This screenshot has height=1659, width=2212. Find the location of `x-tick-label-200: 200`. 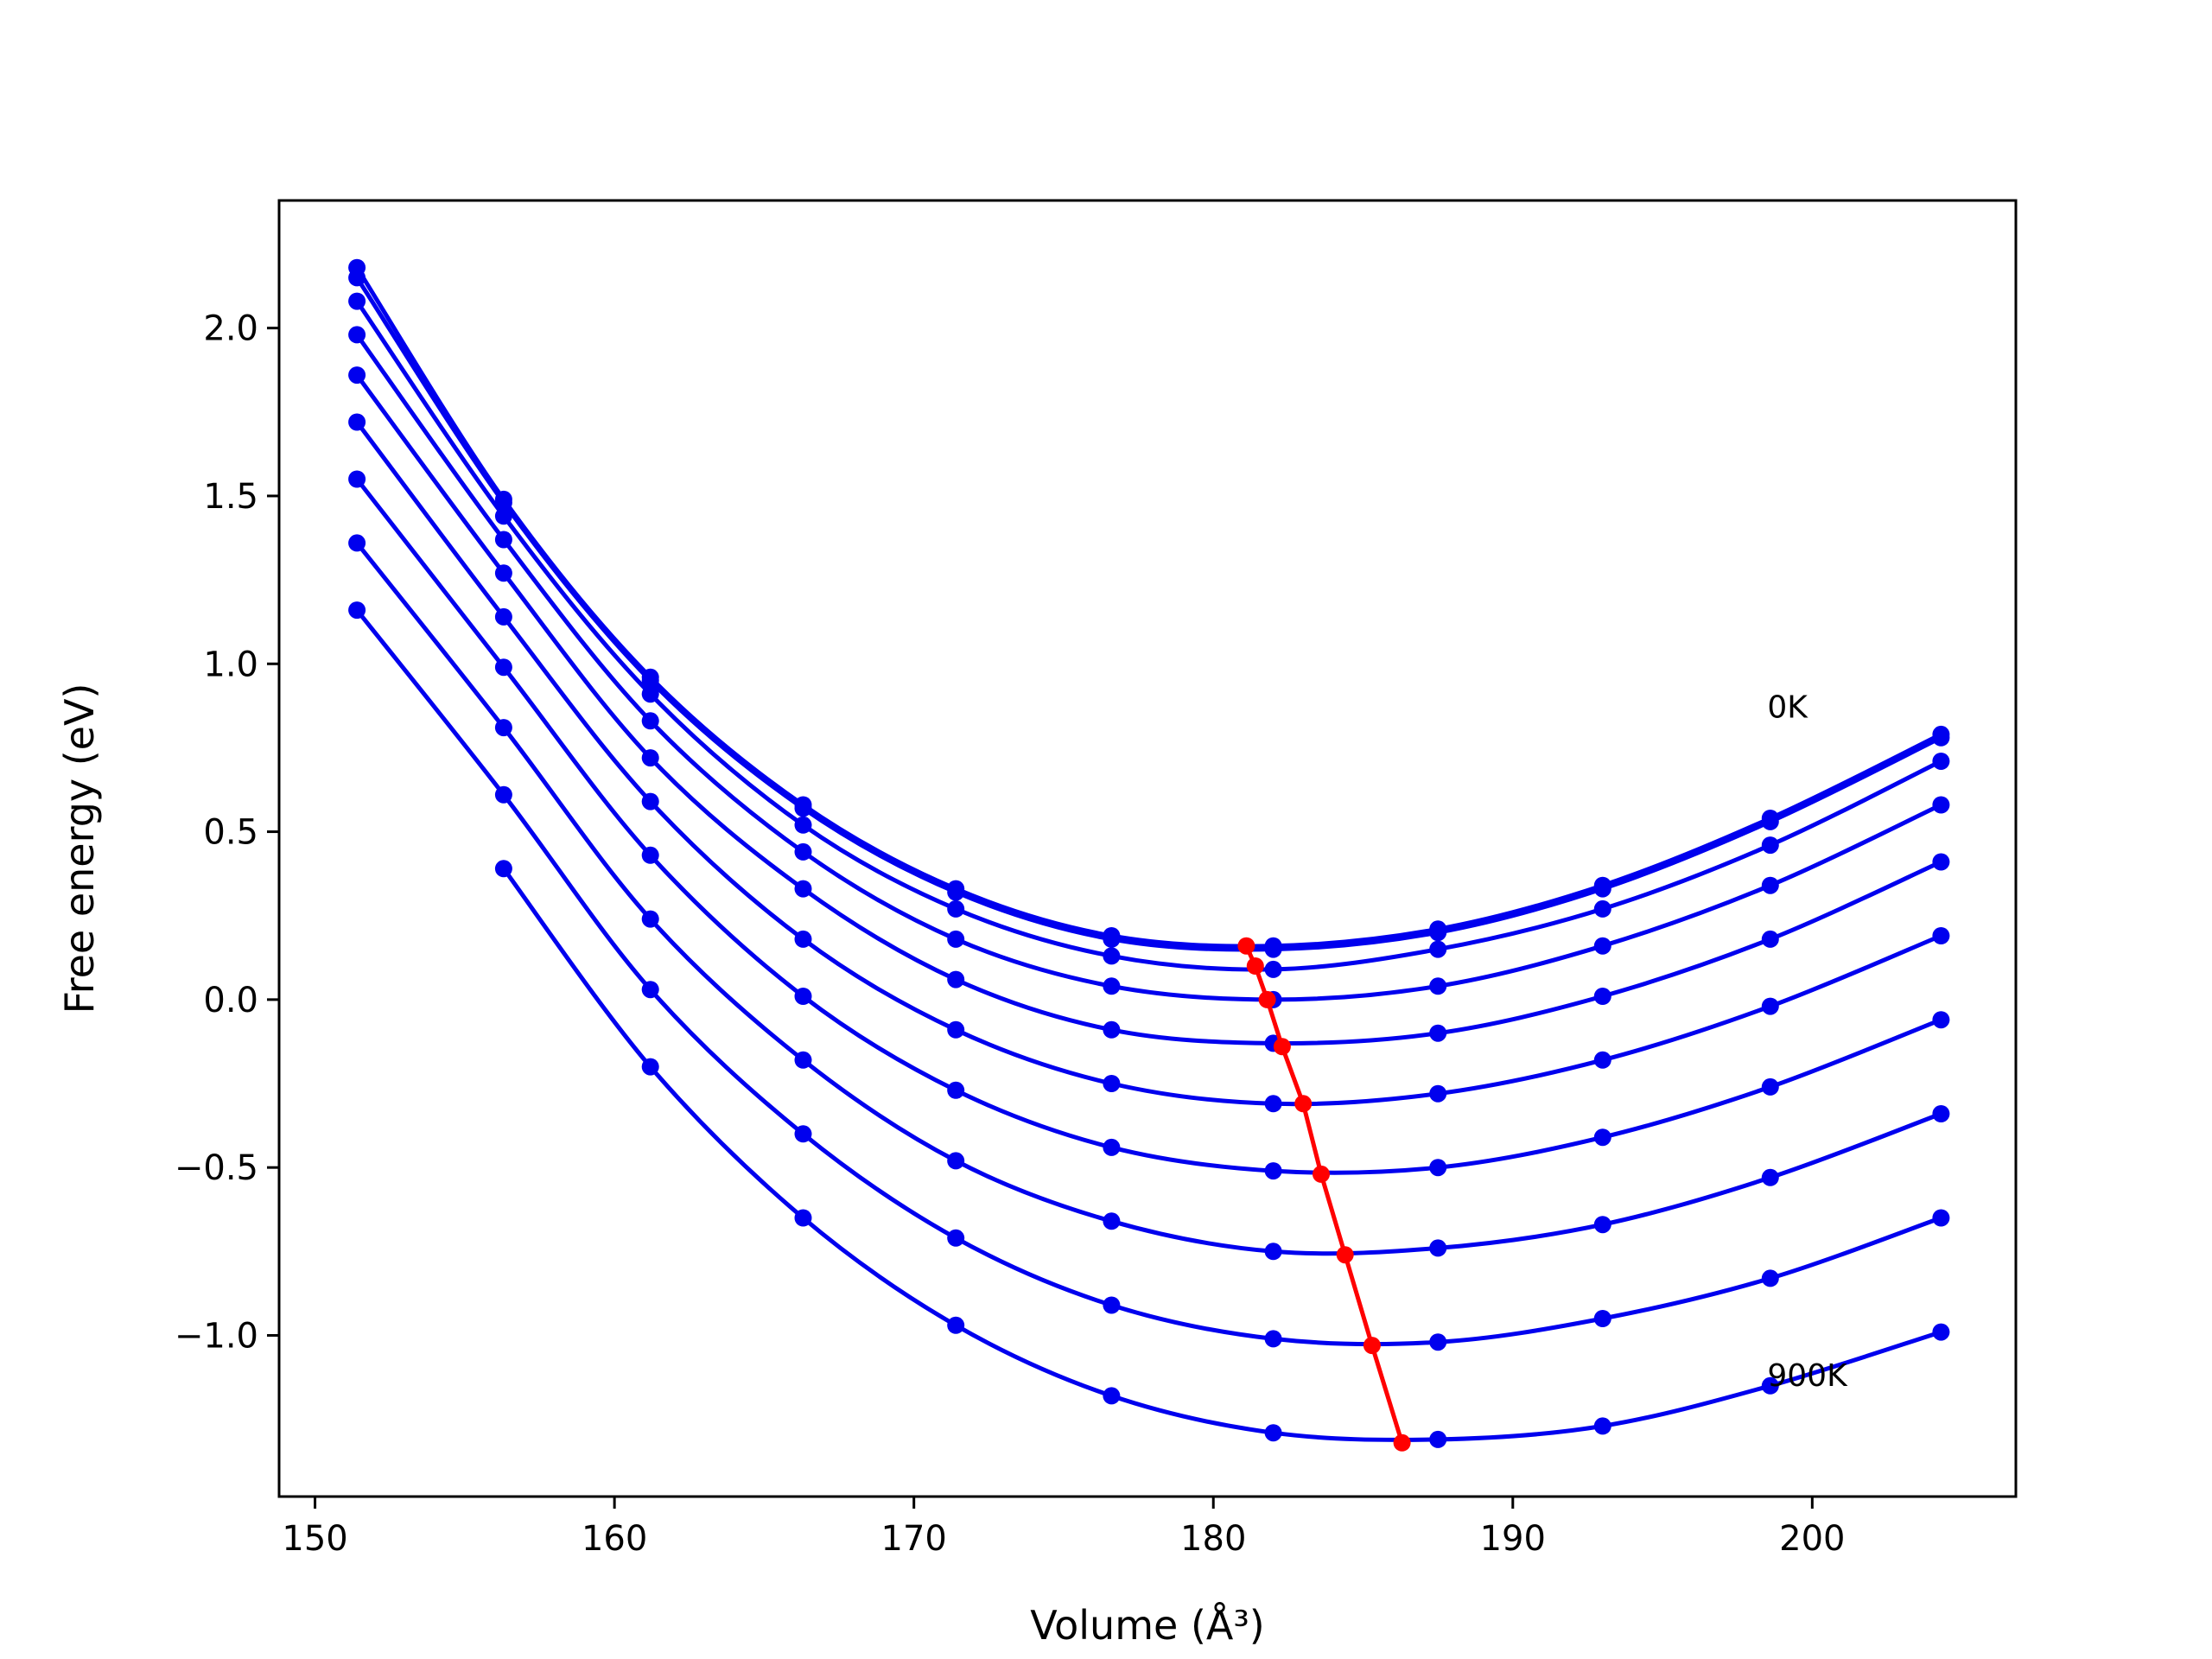

x-tick-label-200: 200 is located at coordinates (1812, 1539).